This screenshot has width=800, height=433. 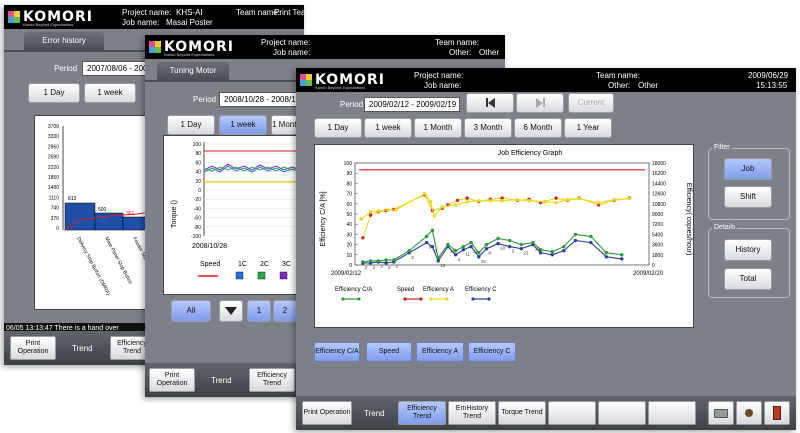 I want to click on exit-button, so click(x=777, y=413).